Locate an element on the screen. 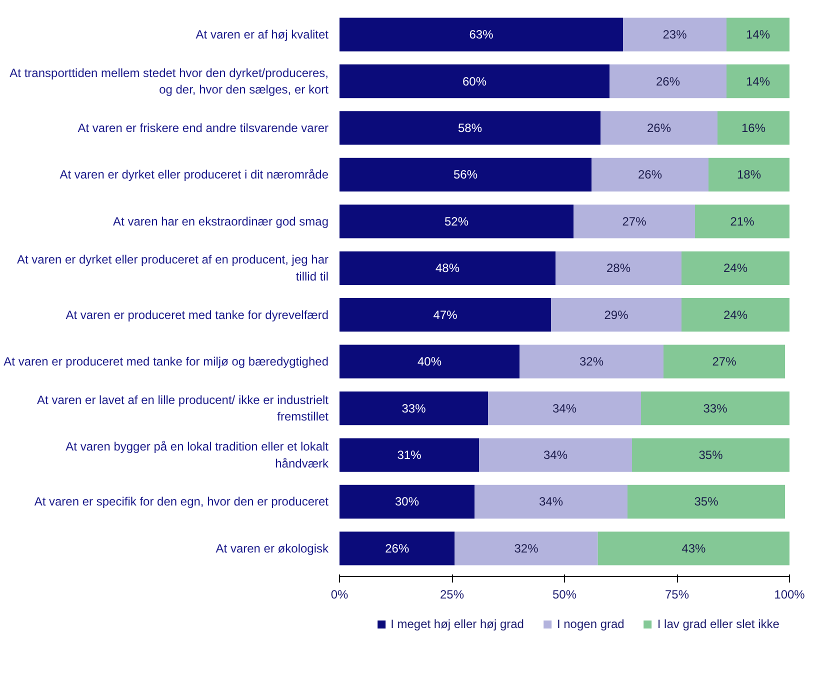 This screenshot has width=834, height=685. data-label: 30% is located at coordinates (407, 501).